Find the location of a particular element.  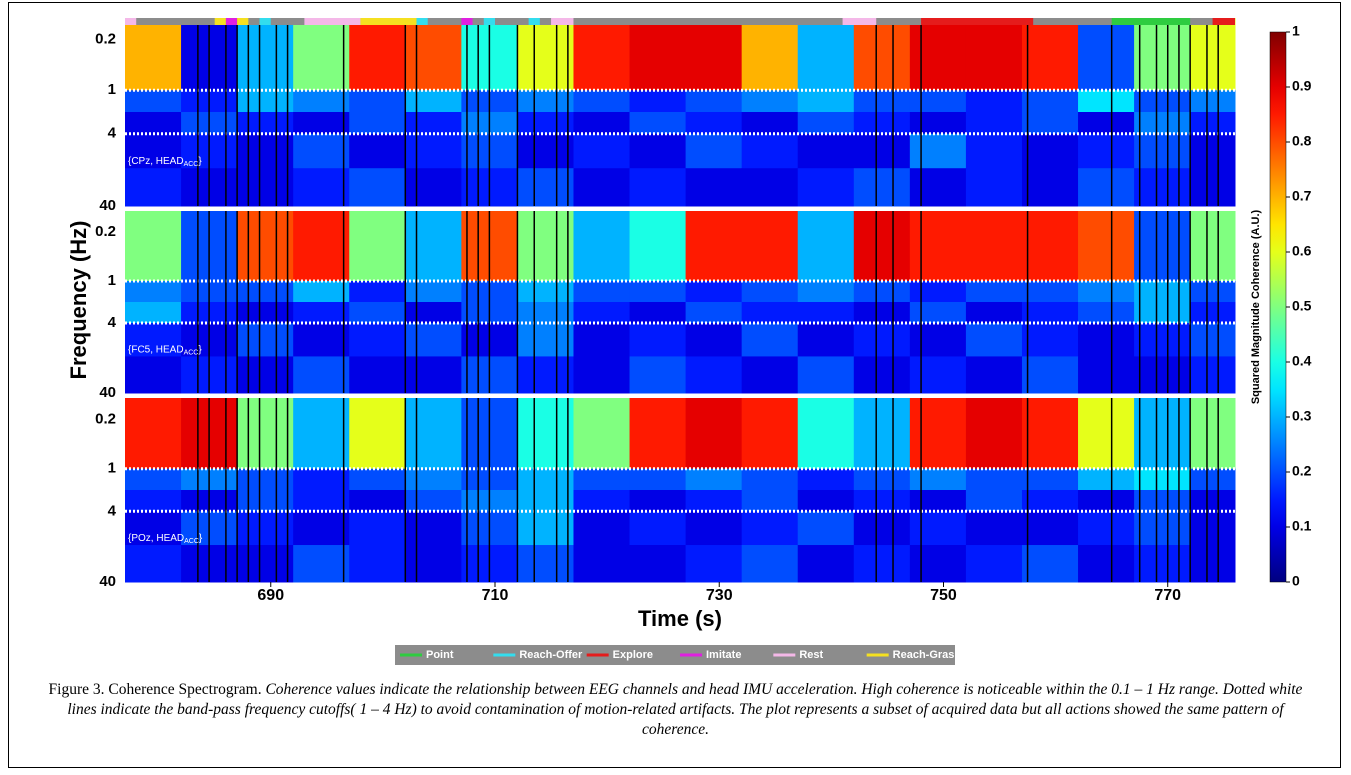

x-tick-label: 710 is located at coordinates (495, 595).